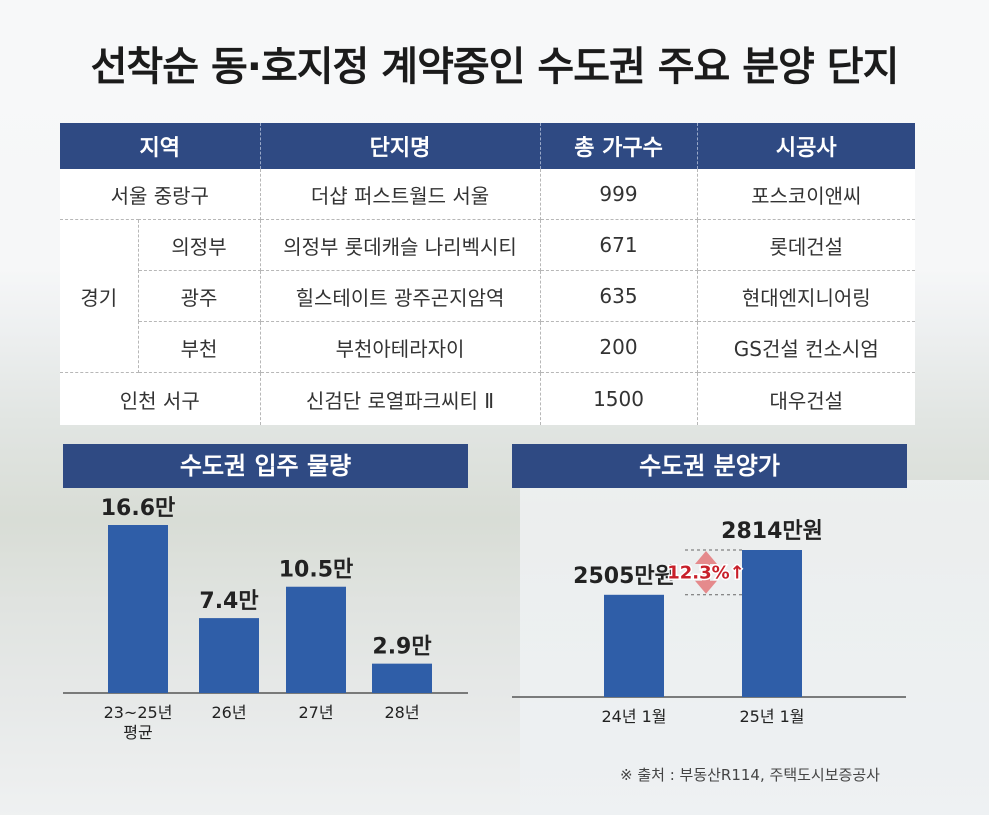 This screenshot has height=815, width=989. I want to click on data-label: 2505만원, so click(624, 576).